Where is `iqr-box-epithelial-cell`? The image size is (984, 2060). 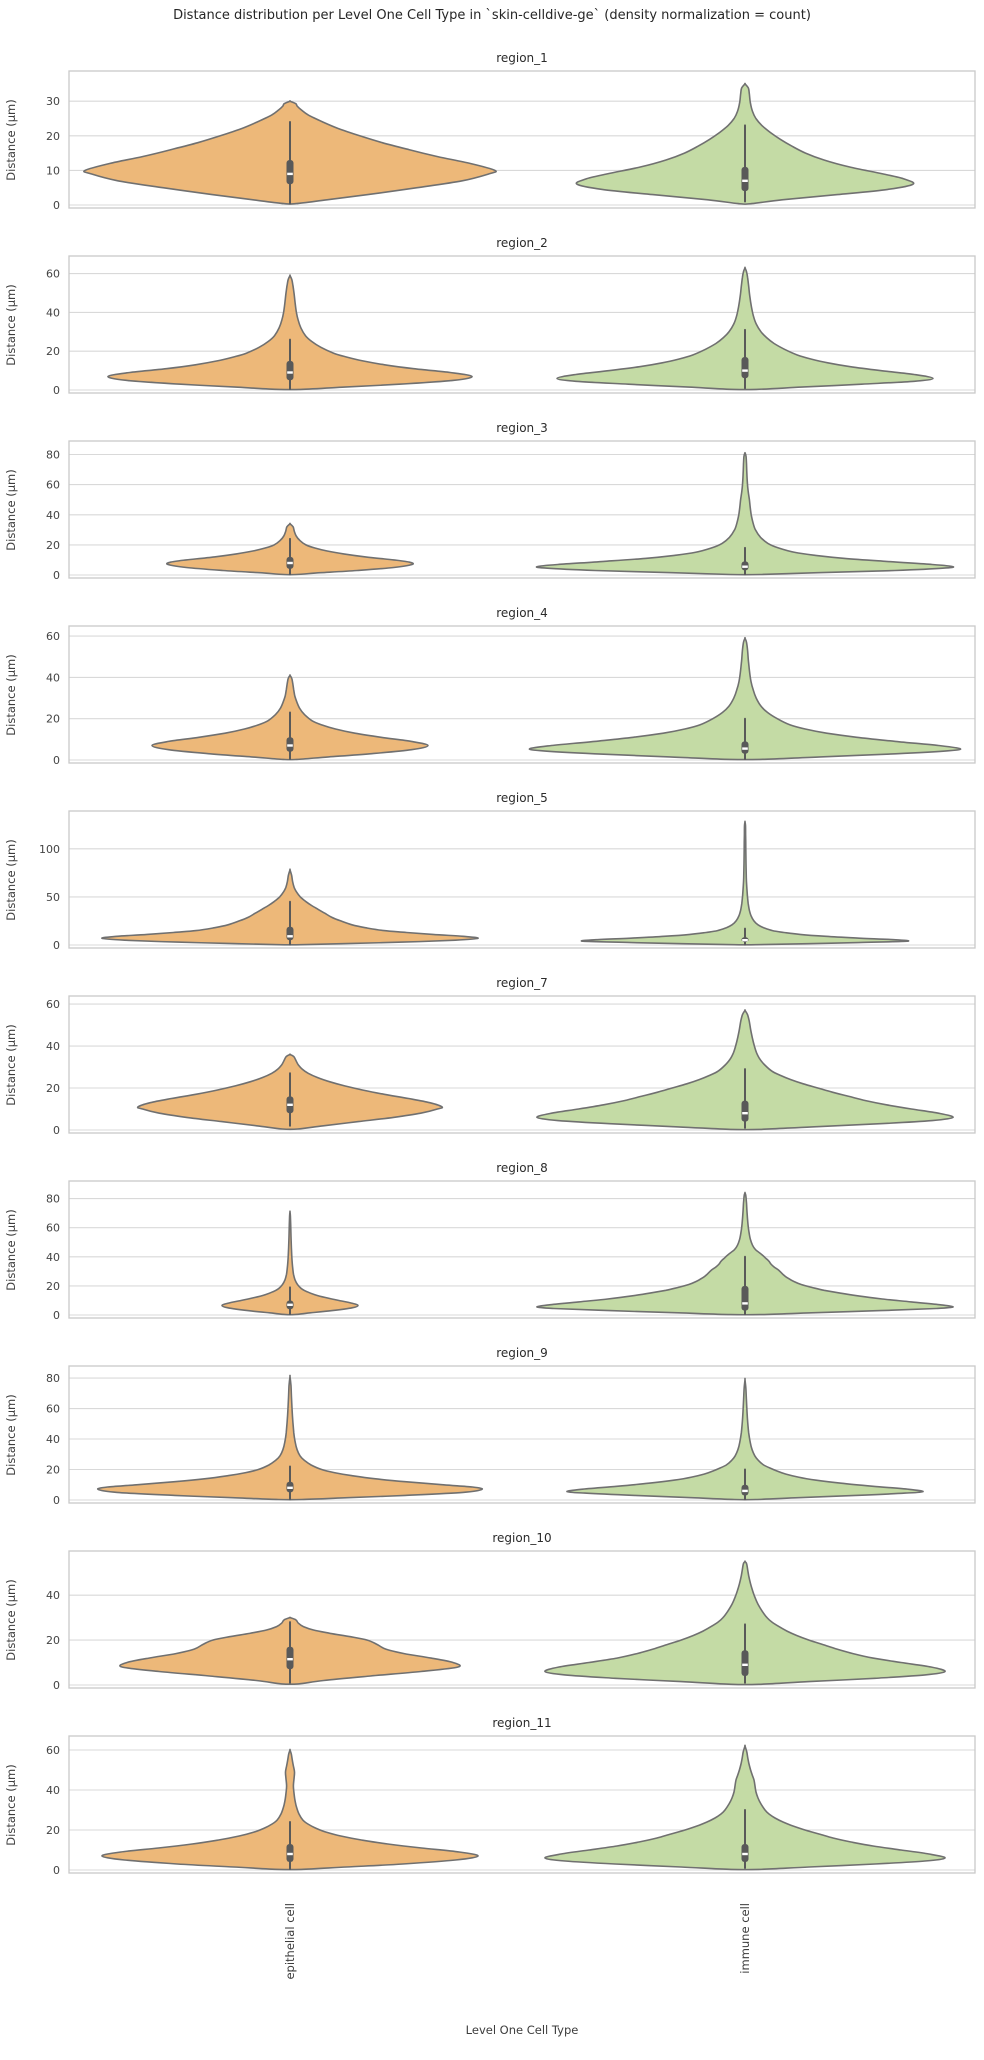 iqr-box-epithelial-cell is located at coordinates (290, 933).